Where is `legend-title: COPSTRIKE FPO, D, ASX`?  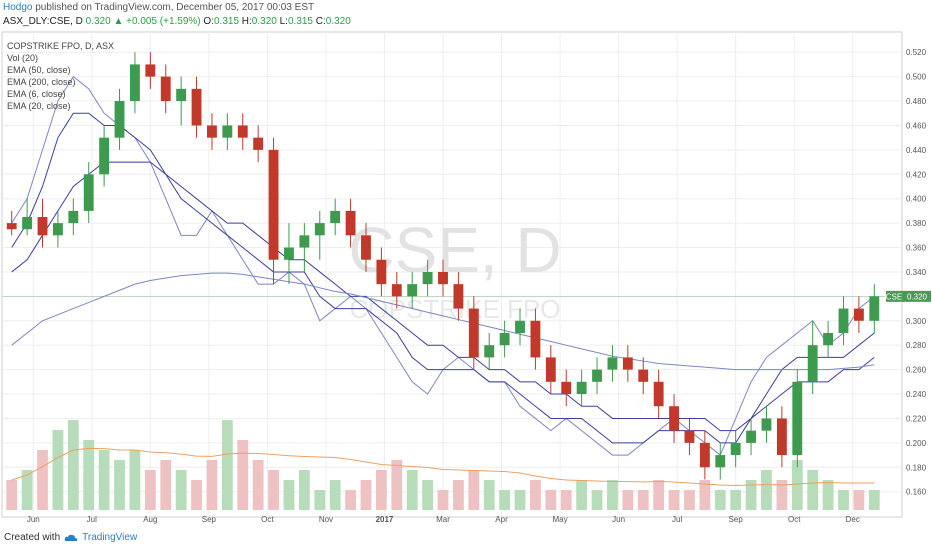 legend-title: COPSTRIKE FPO, D, ASX is located at coordinates (61, 46).